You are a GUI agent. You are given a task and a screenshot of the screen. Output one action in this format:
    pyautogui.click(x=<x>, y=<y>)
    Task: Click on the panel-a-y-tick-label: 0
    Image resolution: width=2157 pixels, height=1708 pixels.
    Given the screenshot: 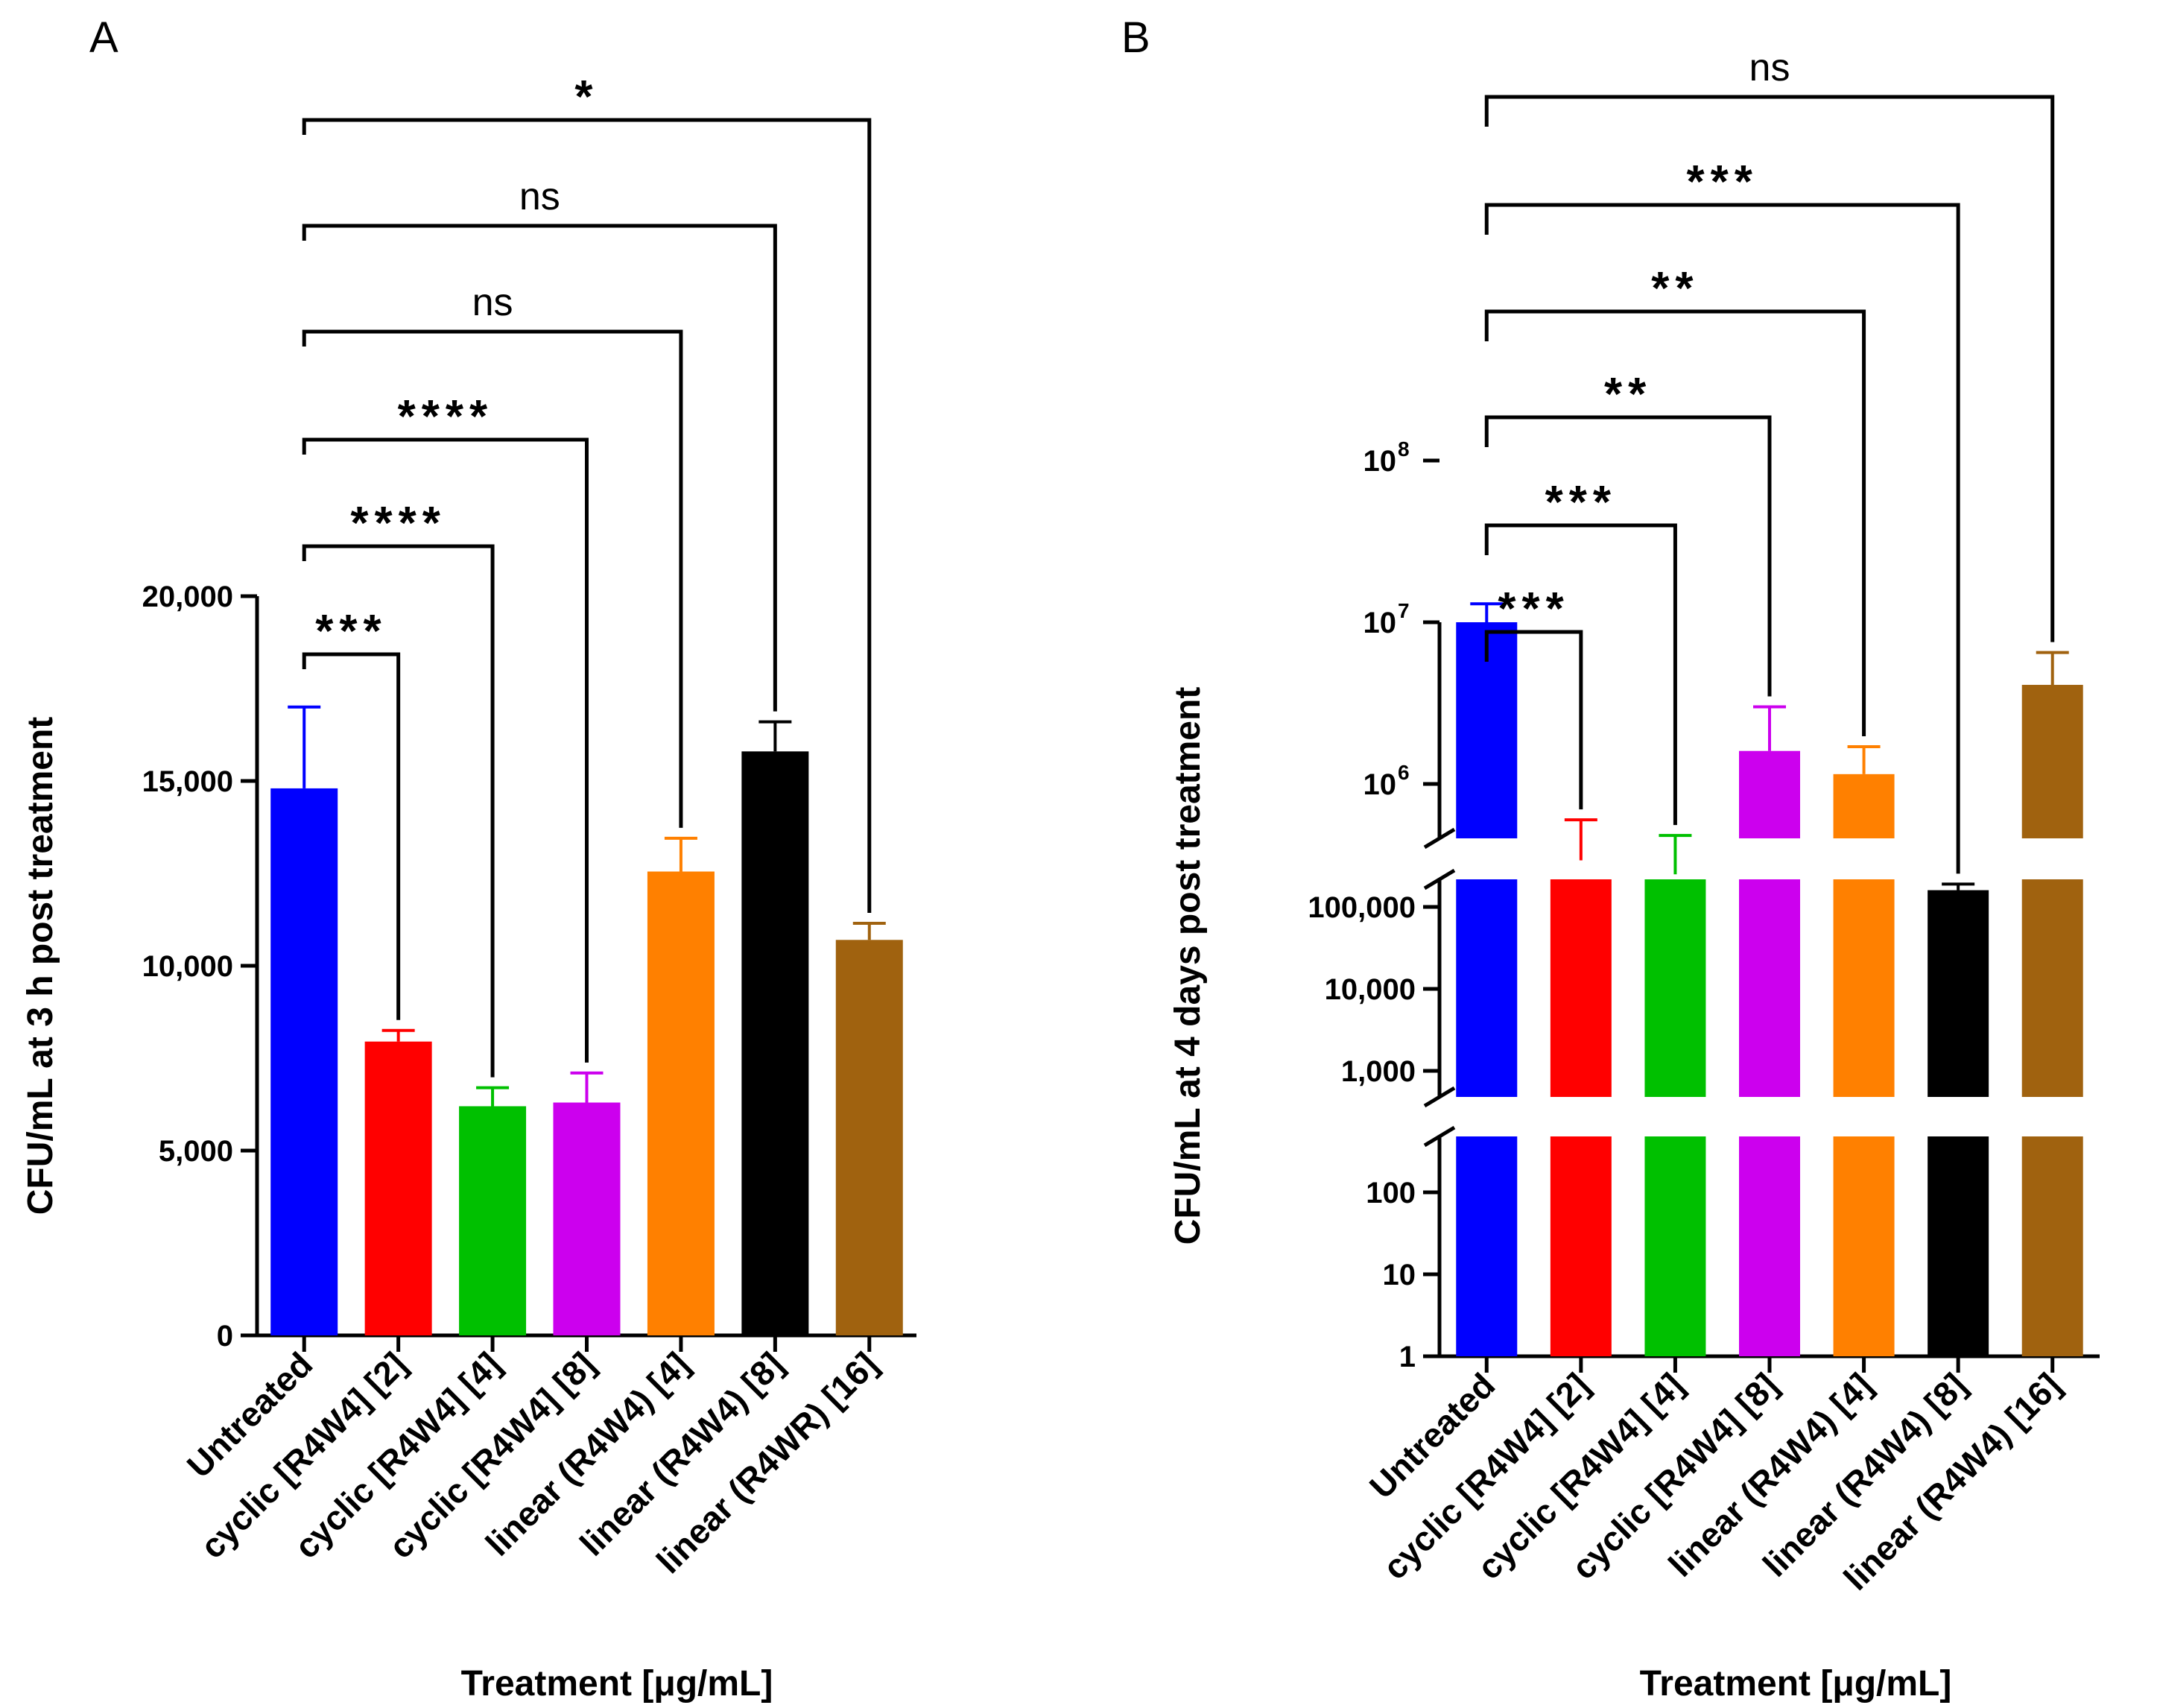 What is the action you would take?
    pyautogui.click(x=225, y=1336)
    